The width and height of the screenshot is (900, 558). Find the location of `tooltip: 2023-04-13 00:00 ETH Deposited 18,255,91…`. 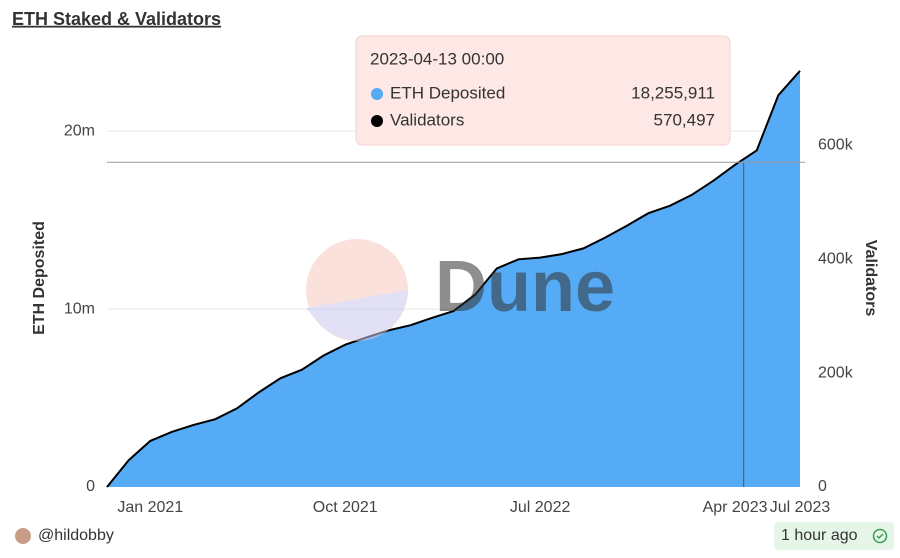

tooltip: 2023-04-13 00:00 ETH Deposited 18,255,91… is located at coordinates (543, 90).